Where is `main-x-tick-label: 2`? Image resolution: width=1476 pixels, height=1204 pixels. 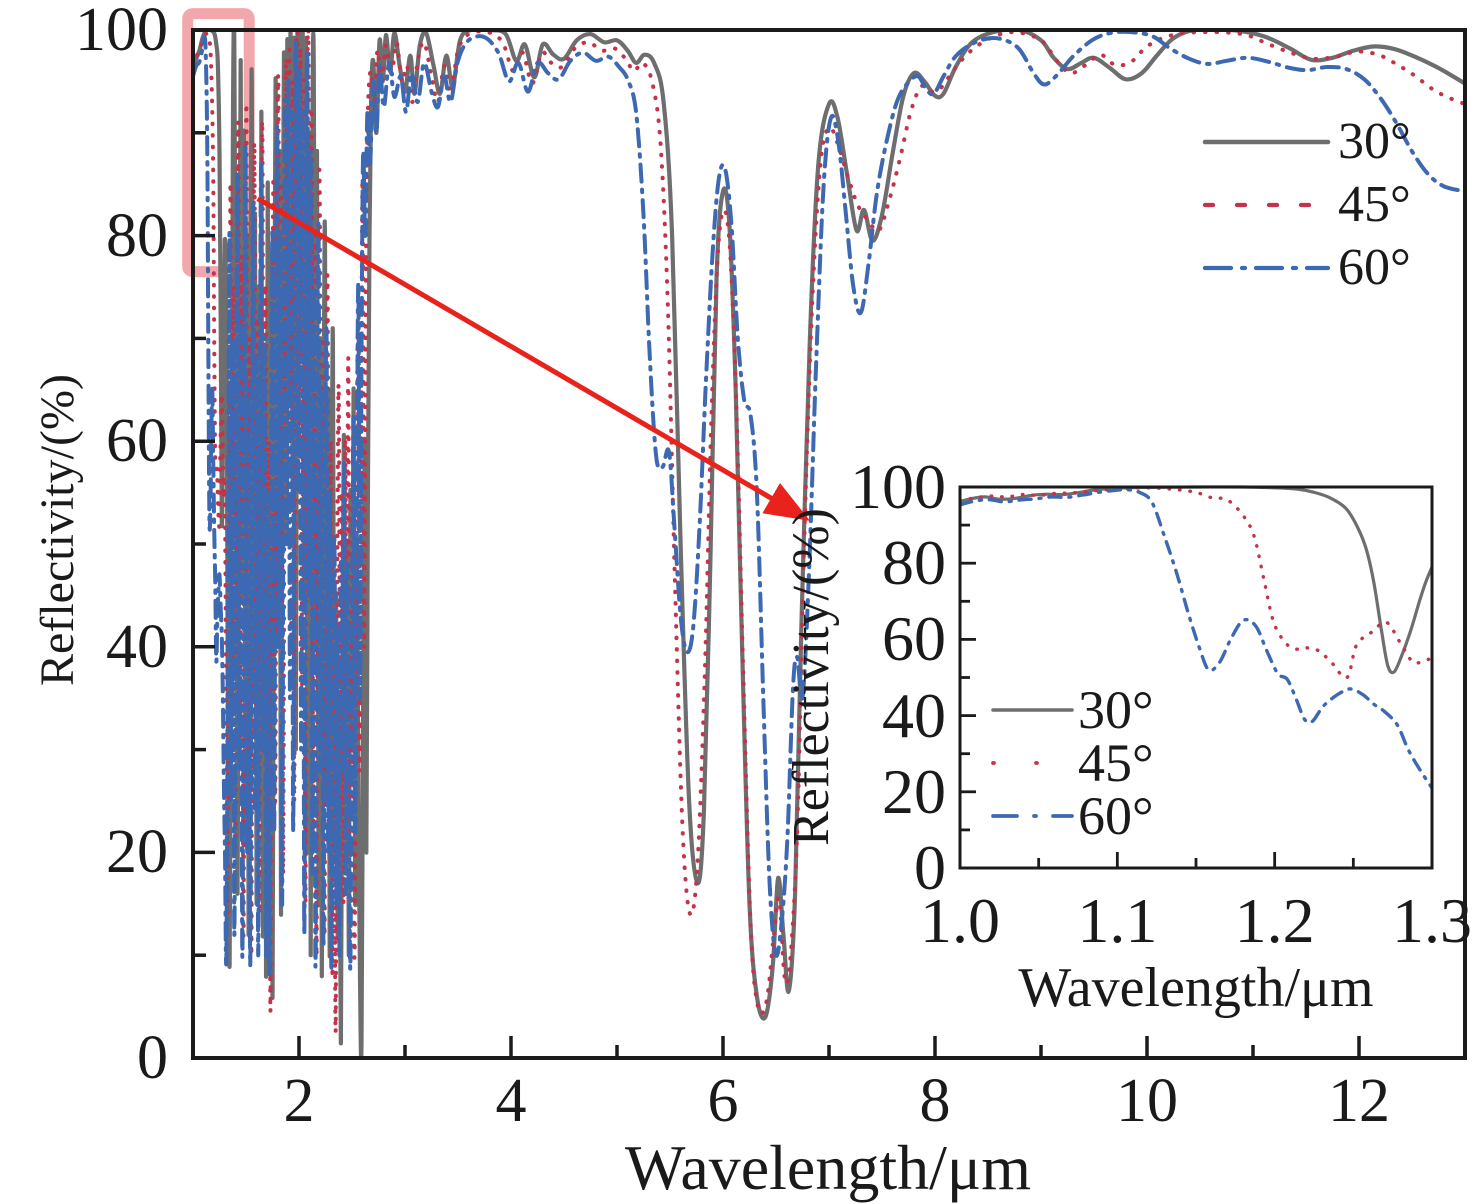
main-x-tick-label: 2 is located at coordinates (299, 1101).